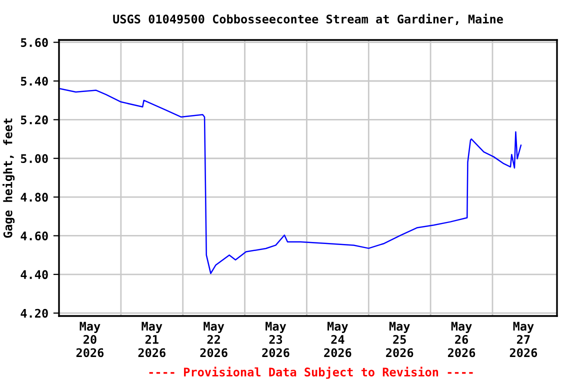 The height and width of the screenshot is (384, 576). I want to click on y-tick-label: 5.60, so click(34, 42).